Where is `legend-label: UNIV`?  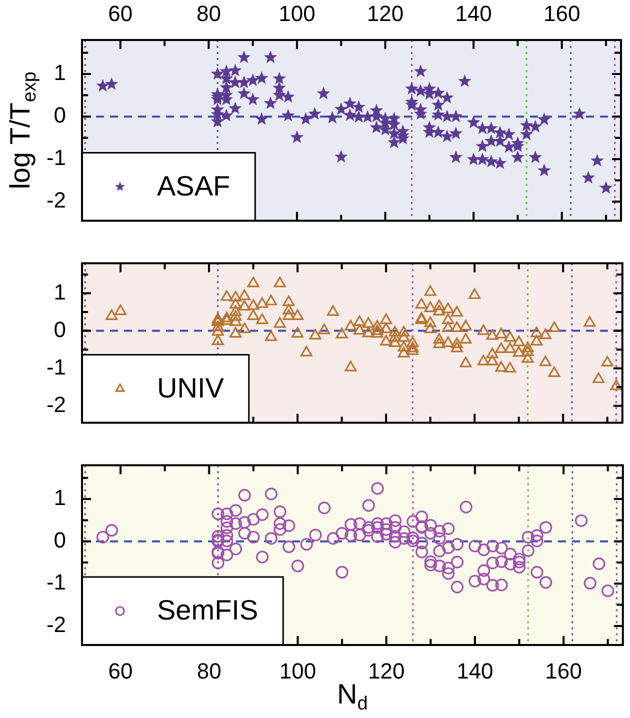 legend-label: UNIV is located at coordinates (190, 388).